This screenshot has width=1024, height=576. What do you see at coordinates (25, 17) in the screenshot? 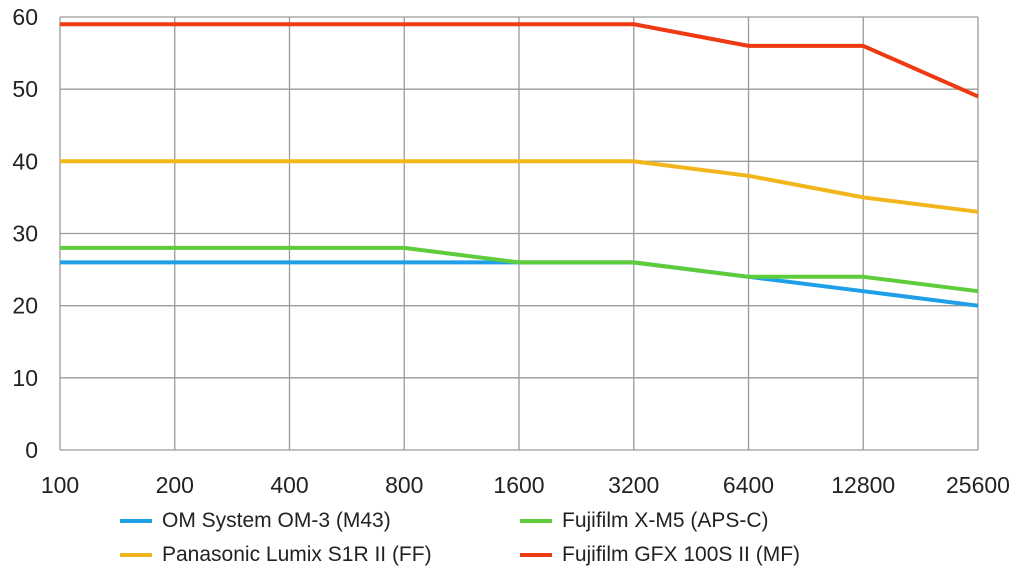
I see `y-tick-label: 60` at bounding box center [25, 17].